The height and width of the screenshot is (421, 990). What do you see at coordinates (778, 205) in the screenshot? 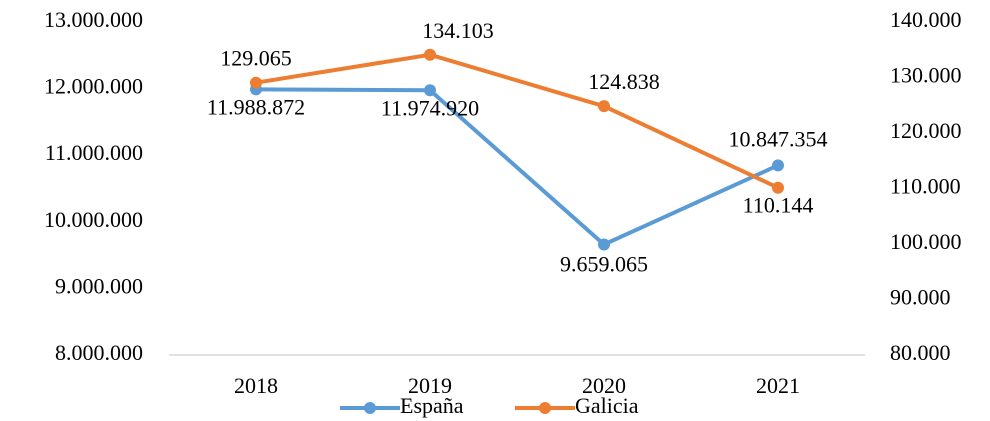
I see `data-label: 110.144` at bounding box center [778, 205].